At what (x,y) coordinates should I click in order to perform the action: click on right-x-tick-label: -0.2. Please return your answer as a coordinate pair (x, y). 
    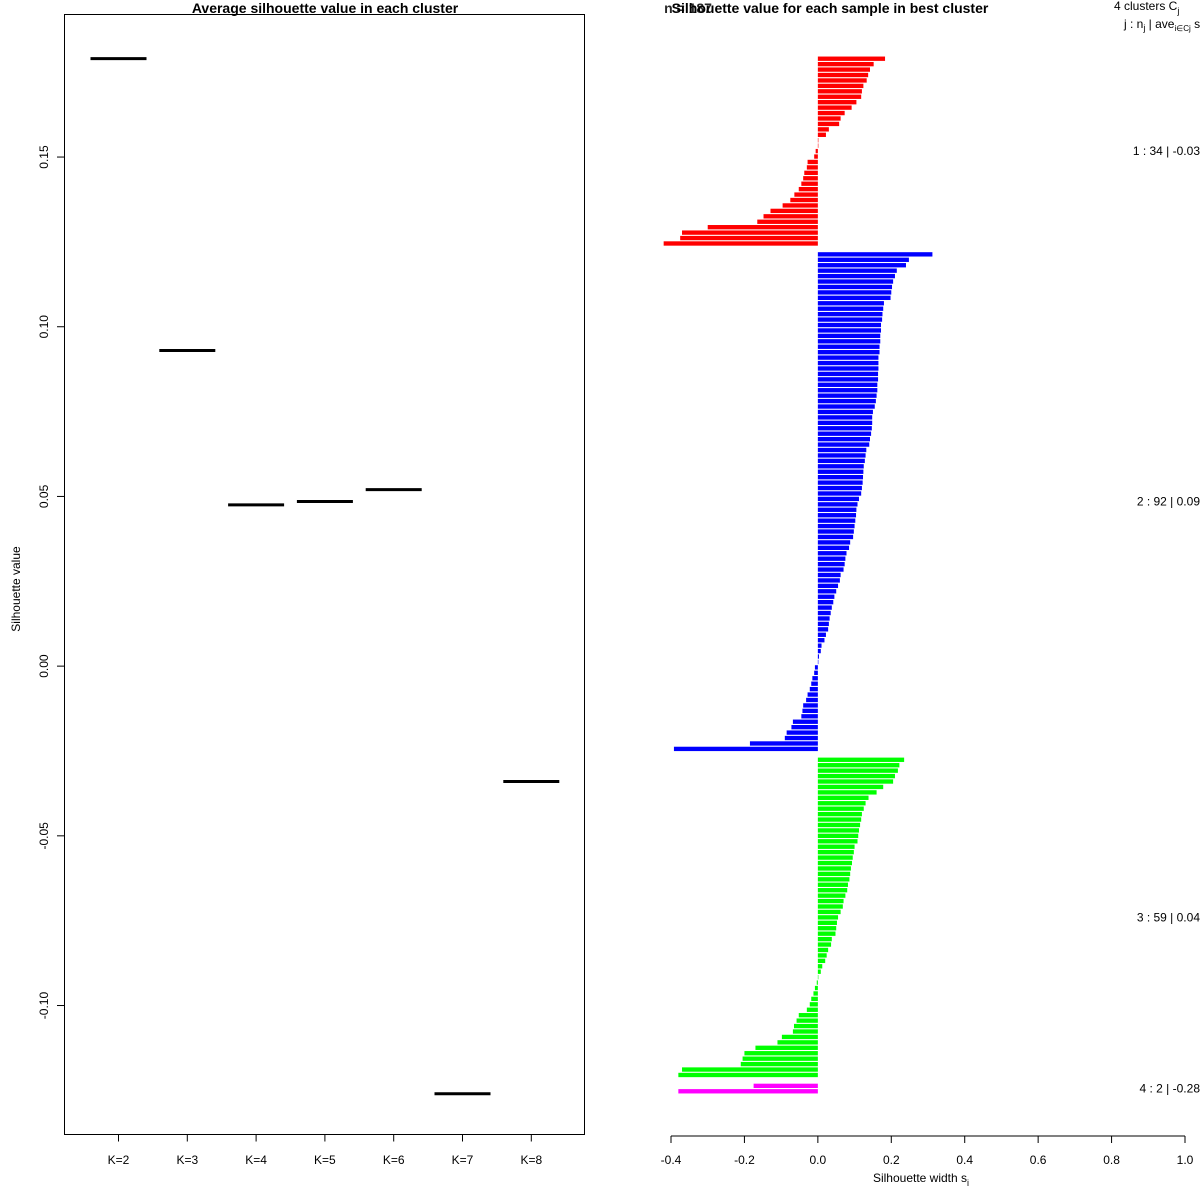
    Looking at the image, I should click on (744, 1160).